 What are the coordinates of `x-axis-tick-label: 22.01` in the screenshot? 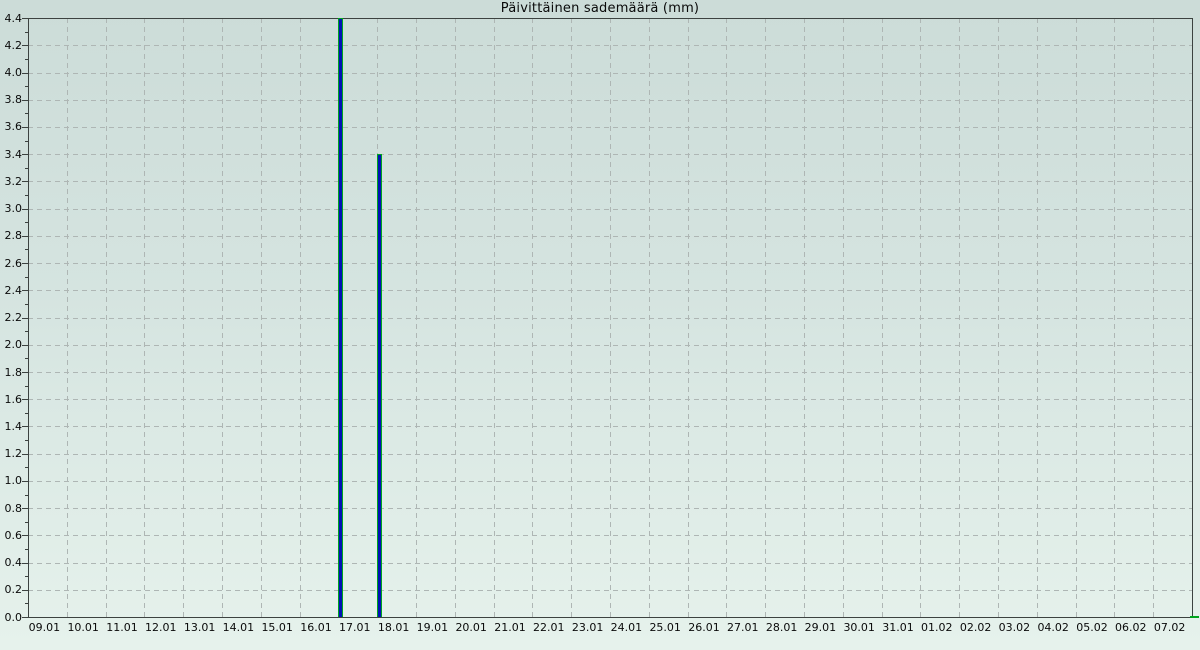 It's located at (549, 627).